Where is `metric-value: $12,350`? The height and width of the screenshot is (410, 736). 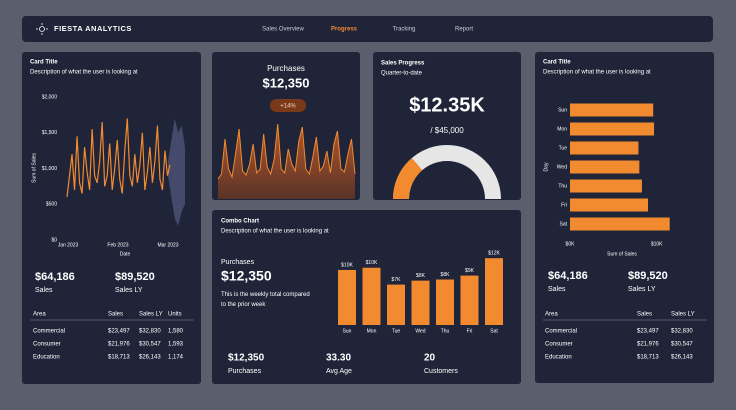
metric-value: $12,350 is located at coordinates (246, 276).